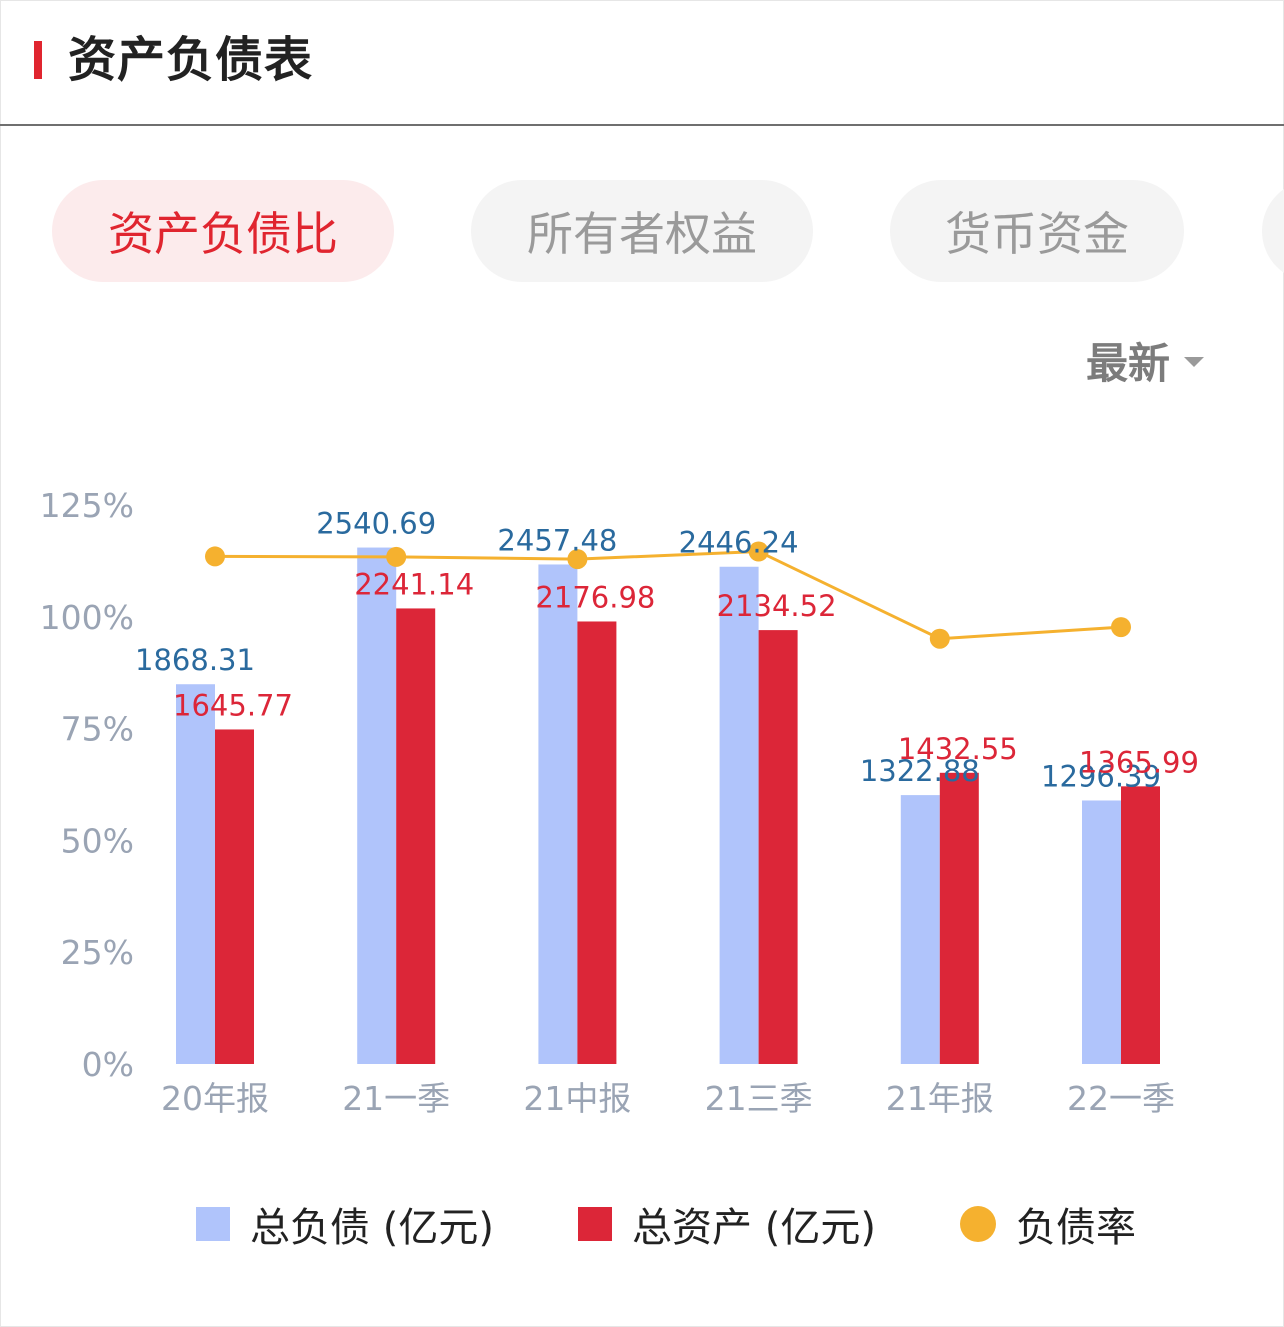 Image resolution: width=1284 pixels, height=1327 pixels. What do you see at coordinates (414, 584) in the screenshot?
I see `data-label-assets: 2241.14` at bounding box center [414, 584].